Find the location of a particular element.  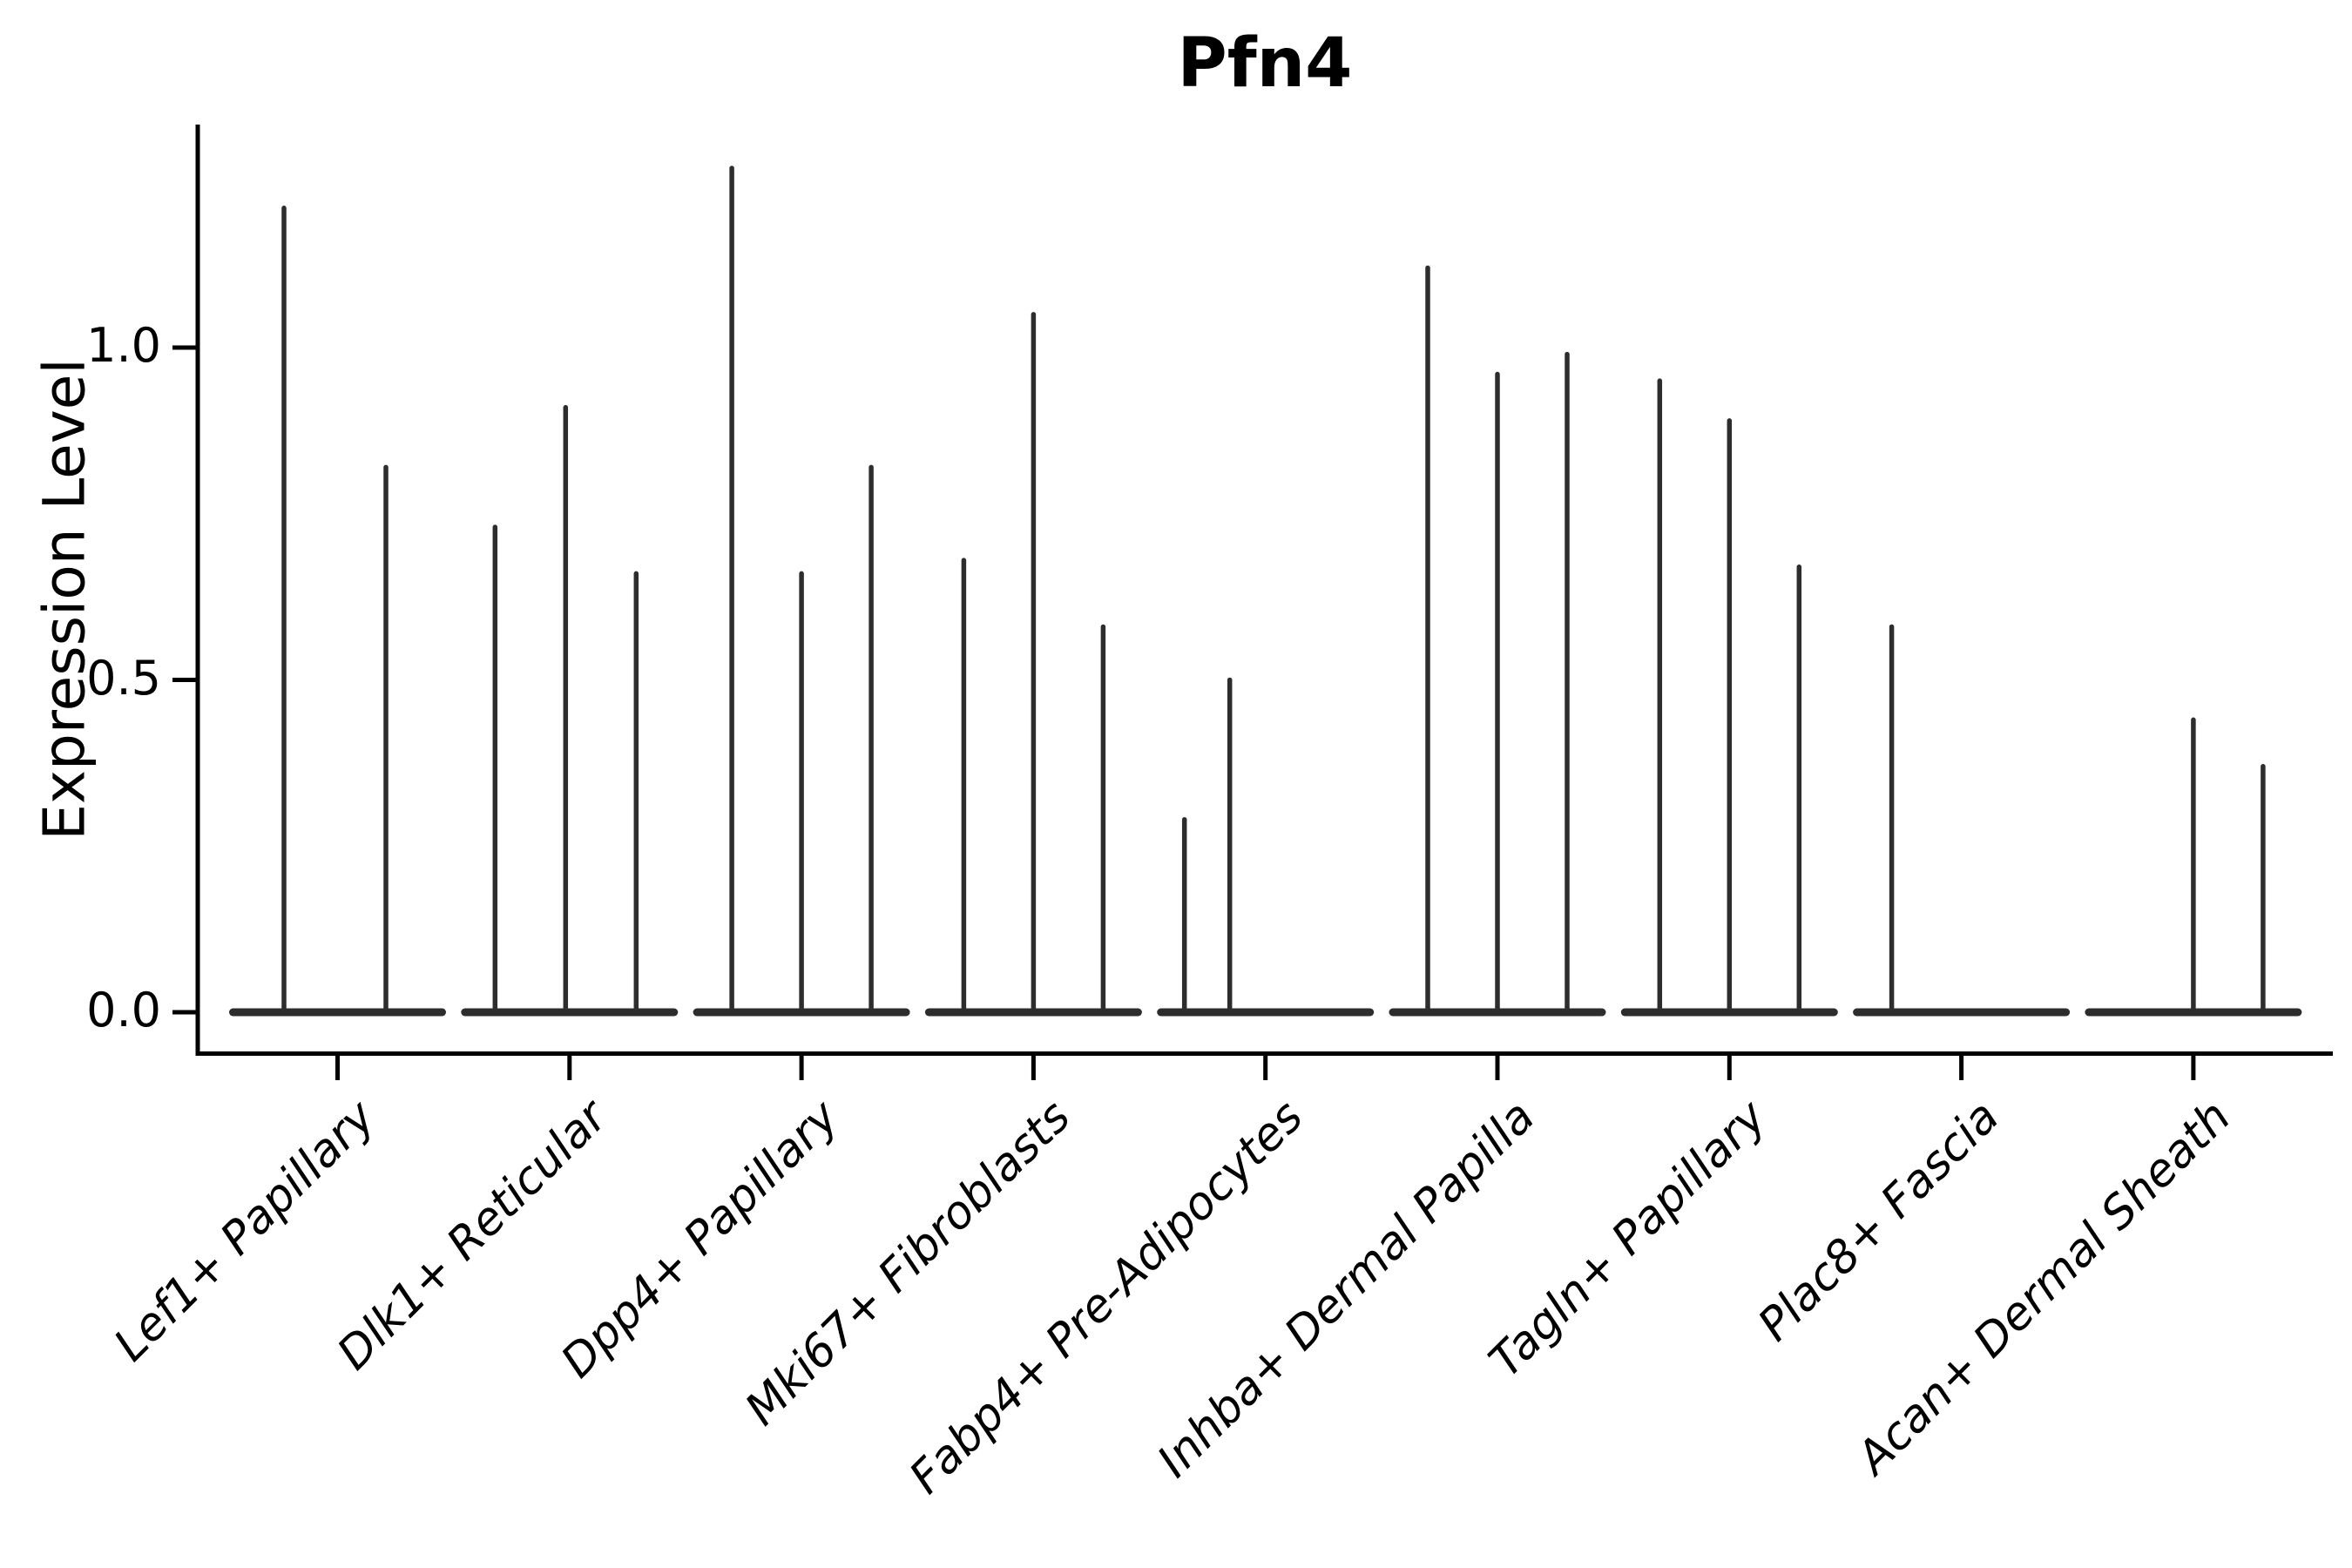

chart-title: Pfn4 is located at coordinates (1265, 64).